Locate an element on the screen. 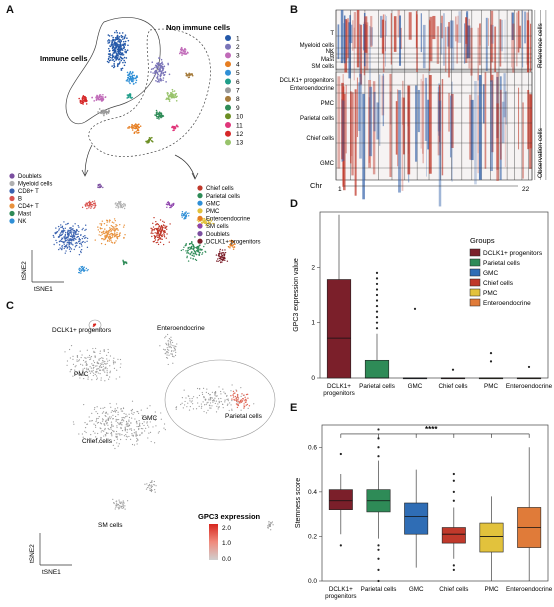 Image resolution: width=554 pixels, height=607 pixels. reference-row-label: B is located at coordinates (332, 56).